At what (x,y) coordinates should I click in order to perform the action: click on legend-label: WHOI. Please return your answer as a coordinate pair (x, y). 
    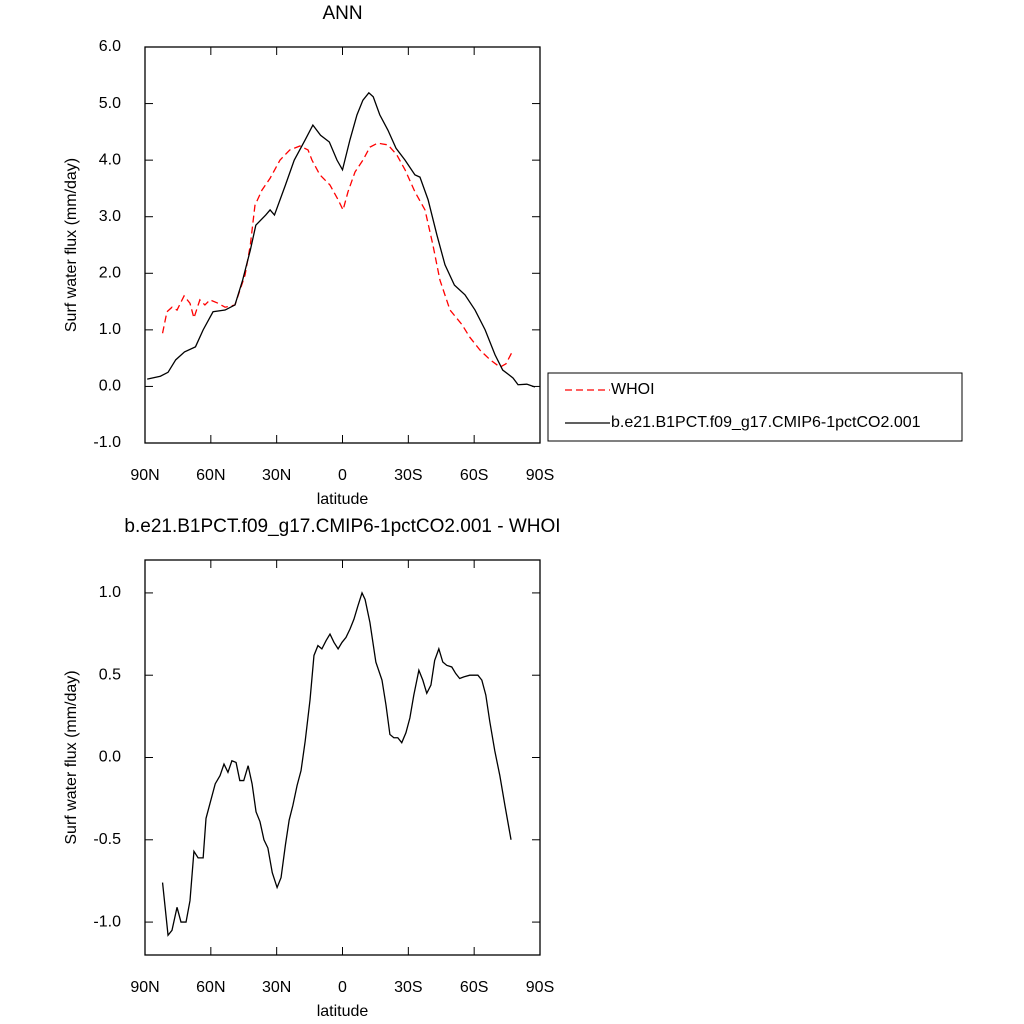
    Looking at the image, I should click on (633, 389).